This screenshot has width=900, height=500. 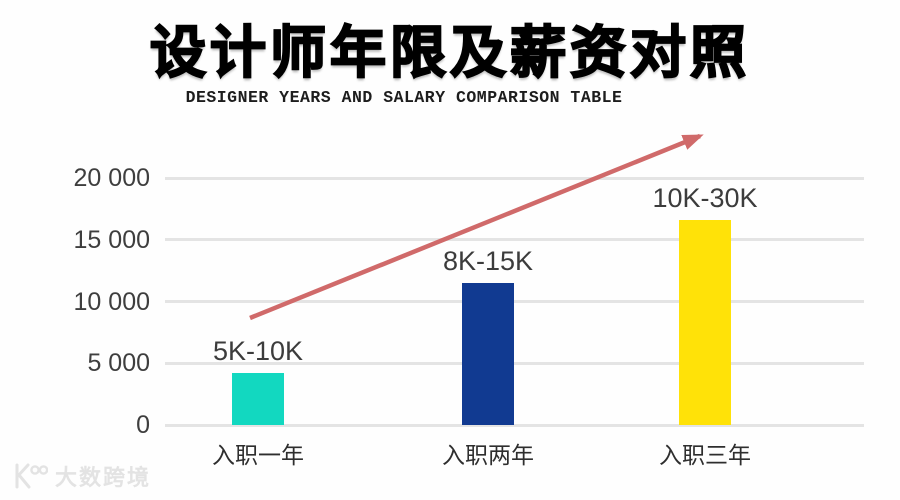 What do you see at coordinates (111, 239) in the screenshot?
I see `y-axis-tick-label: 15 000` at bounding box center [111, 239].